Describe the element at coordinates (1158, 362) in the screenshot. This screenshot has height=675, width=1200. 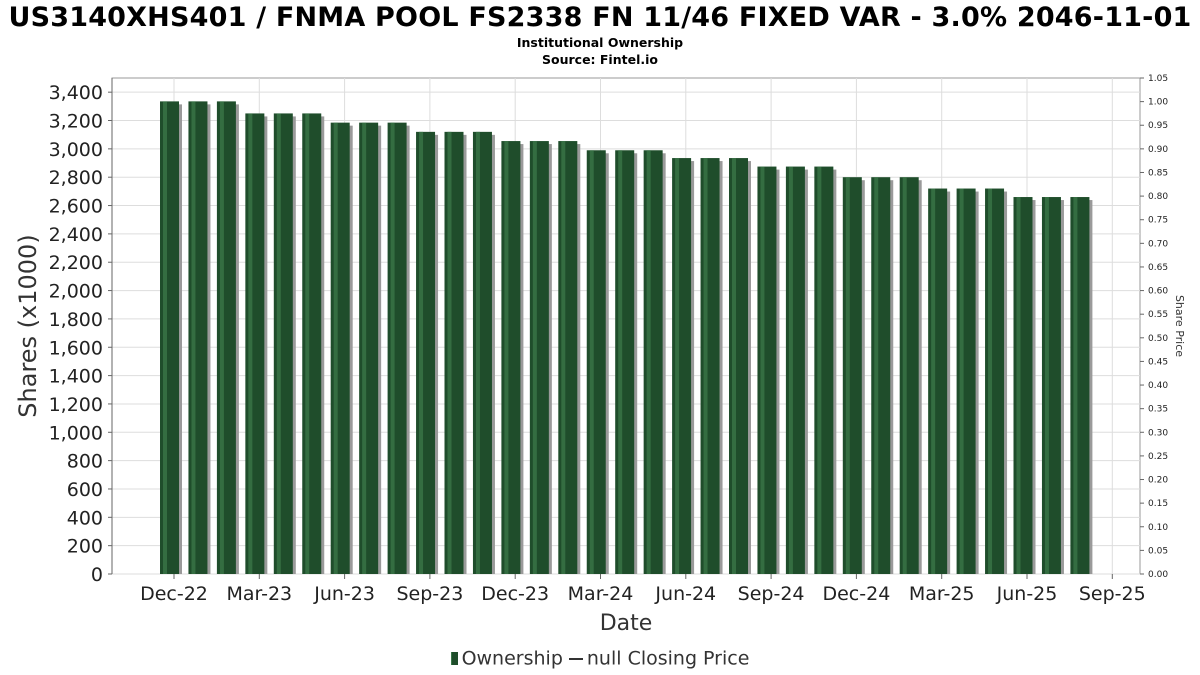
I see `right-tick-label: 0.45` at that location.